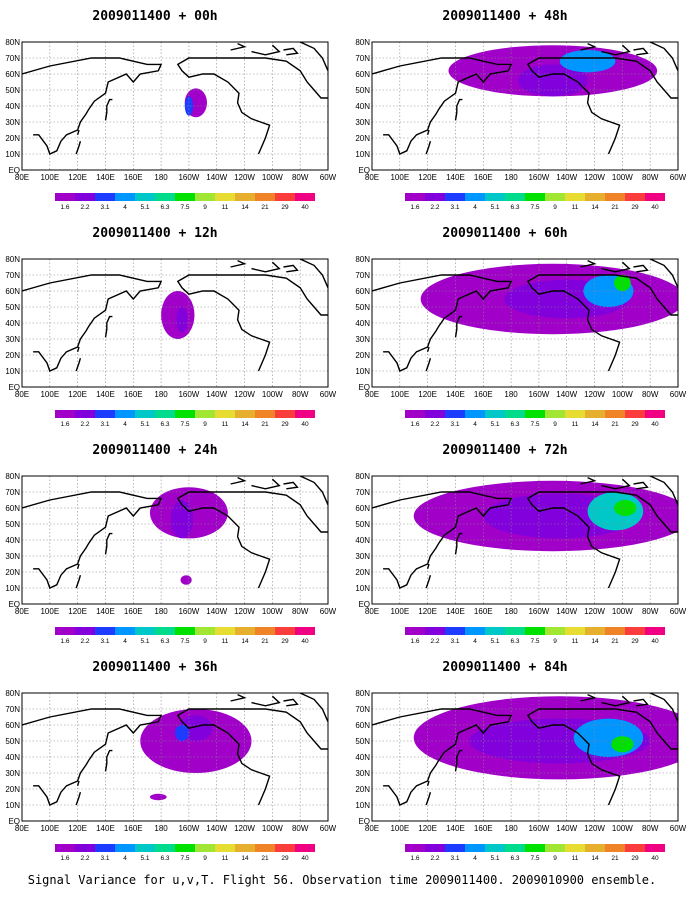  Describe the element at coordinates (154, 233) in the screenshot. I see `panel-title: 2009011400 + 12h` at that location.